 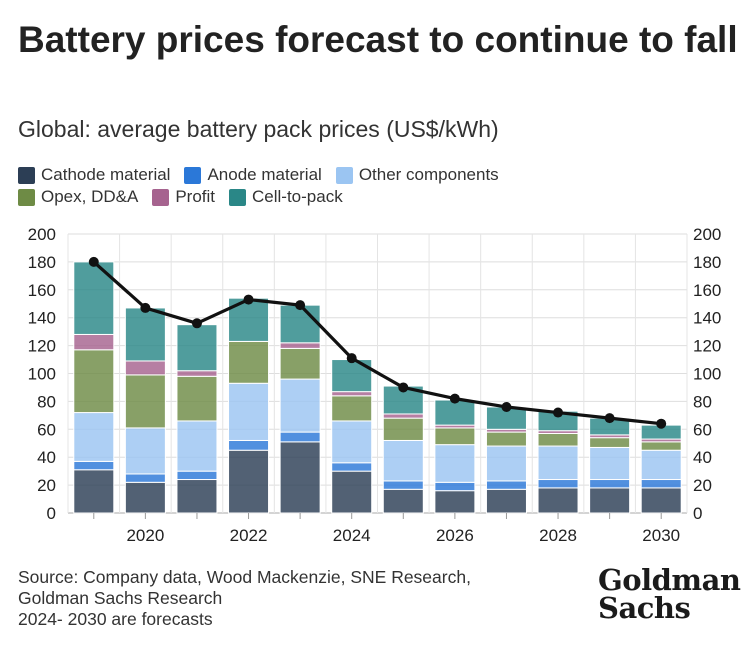 I want to click on legend-swatch-cathode, so click(x=26, y=175).